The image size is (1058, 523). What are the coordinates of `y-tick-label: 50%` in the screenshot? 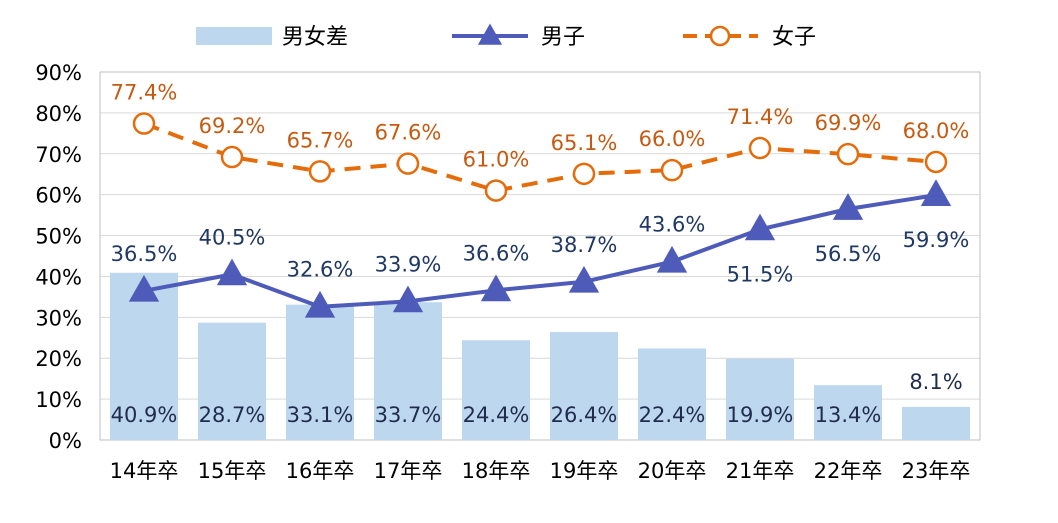 It's located at (58, 237).